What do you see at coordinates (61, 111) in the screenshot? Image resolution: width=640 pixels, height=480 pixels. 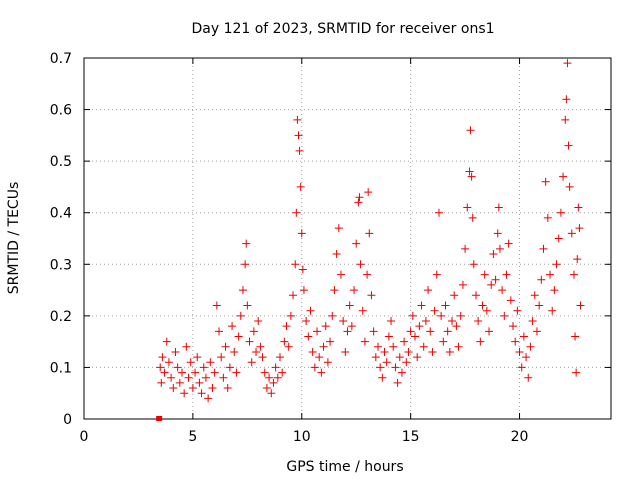 I see `y-tick-label: 0.6` at bounding box center [61, 111].